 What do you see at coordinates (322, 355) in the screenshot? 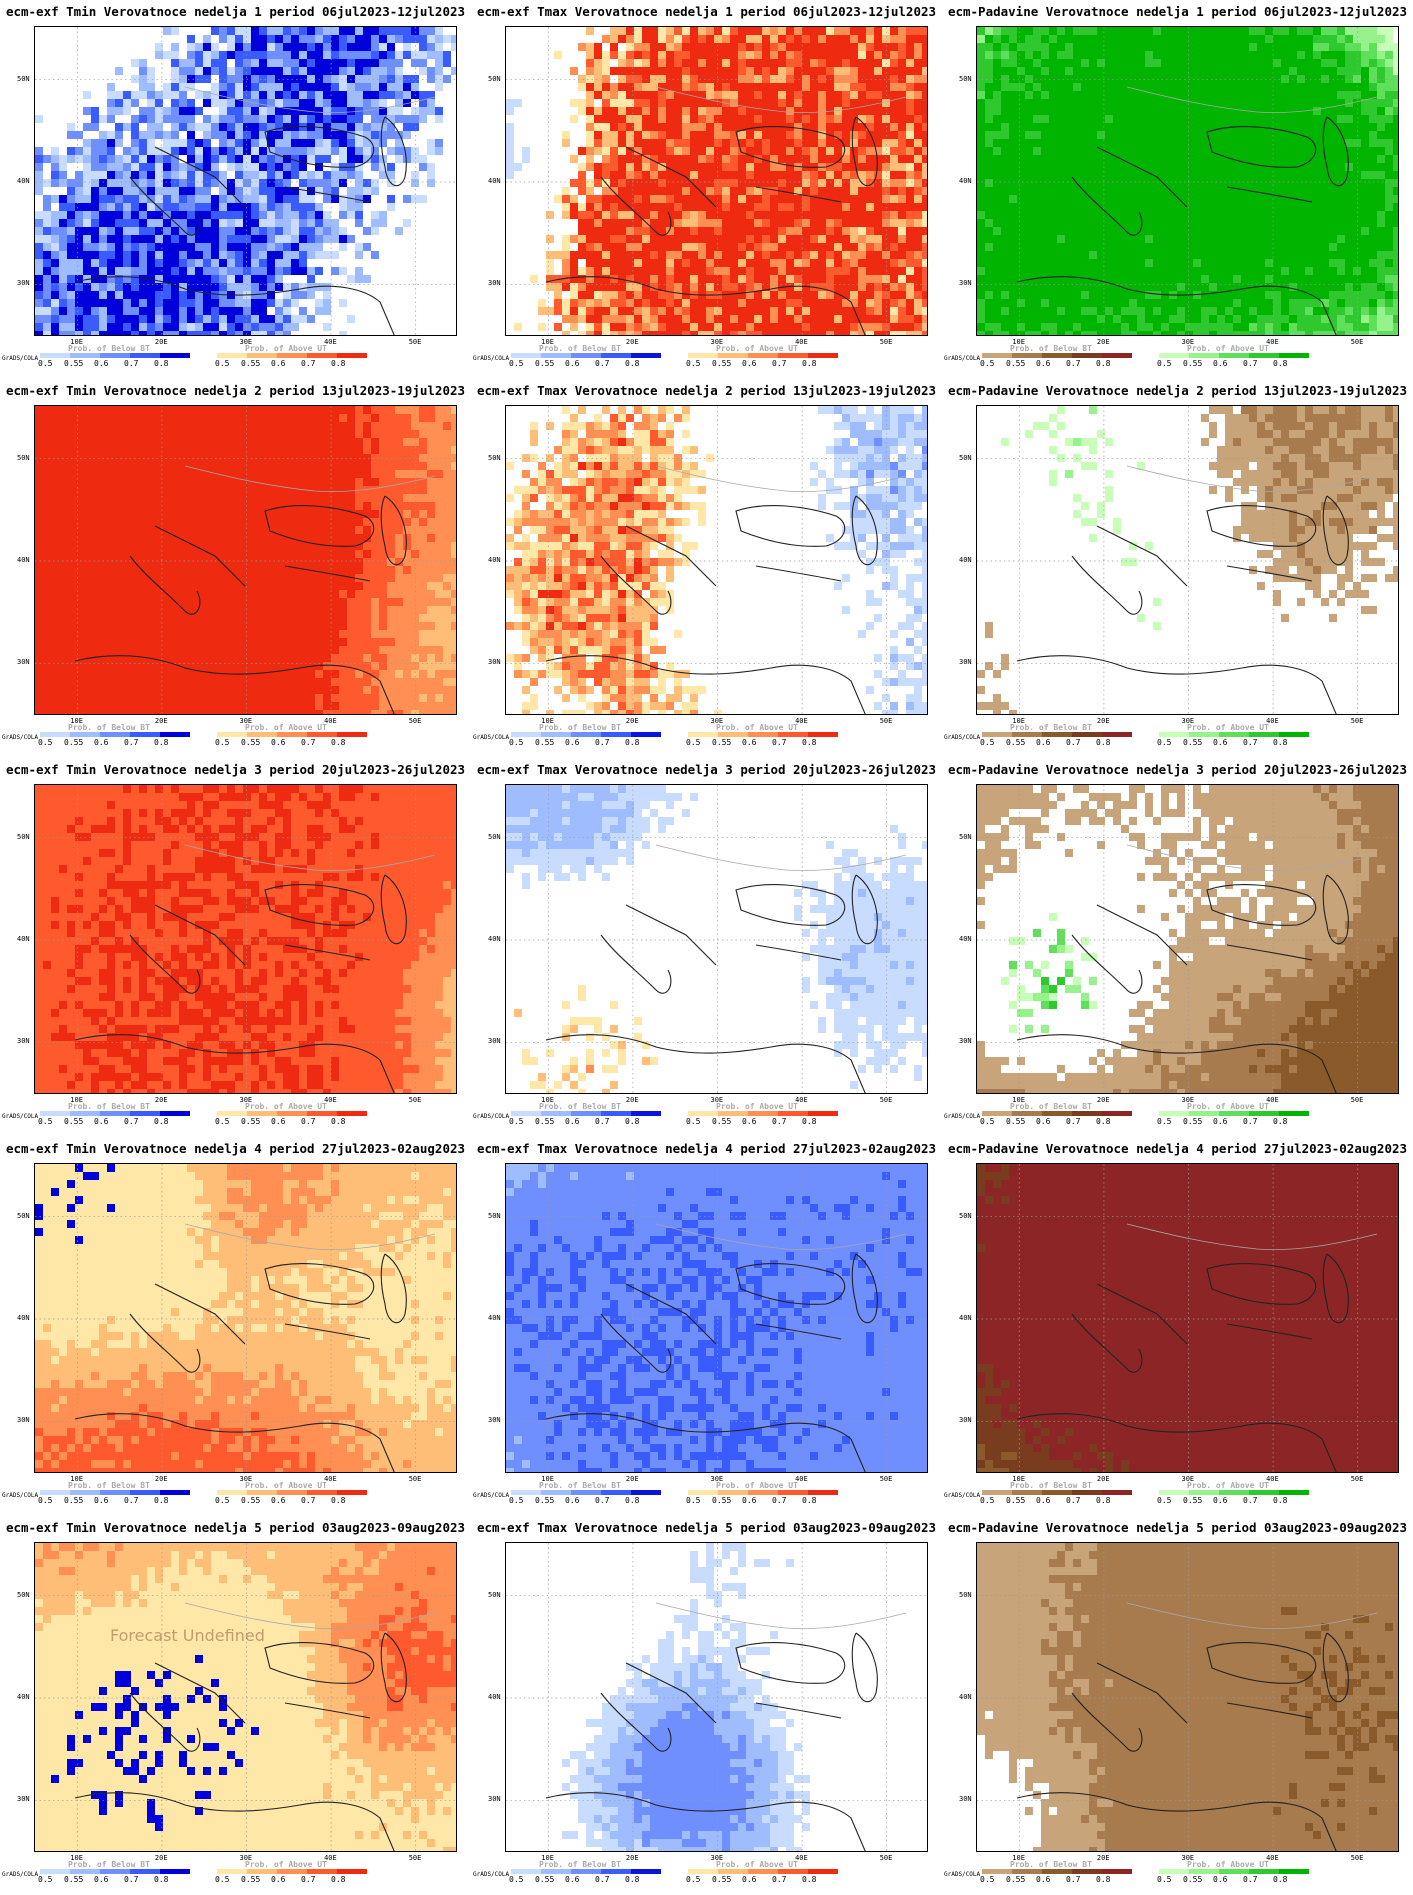
I see `colorbar-swatch` at bounding box center [322, 355].